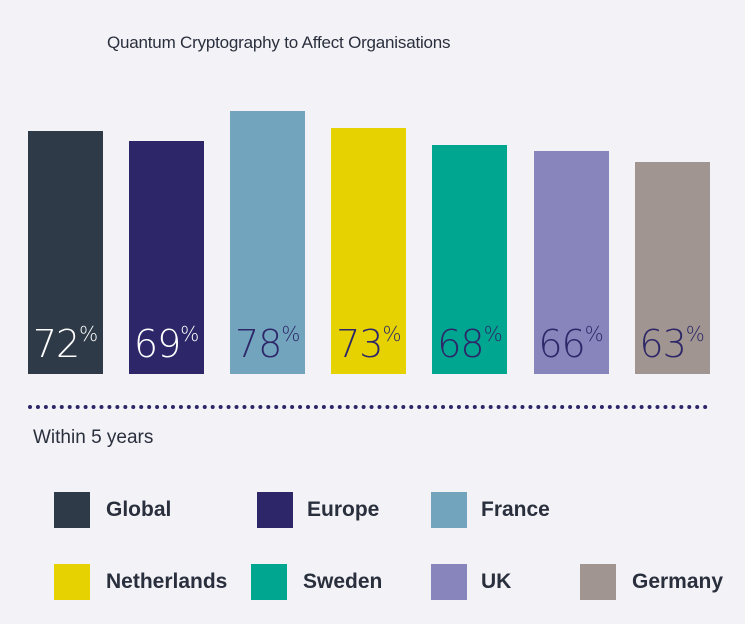 The image size is (745, 624). Describe the element at coordinates (167, 581) in the screenshot. I see `legend-label: Netherlands` at that location.